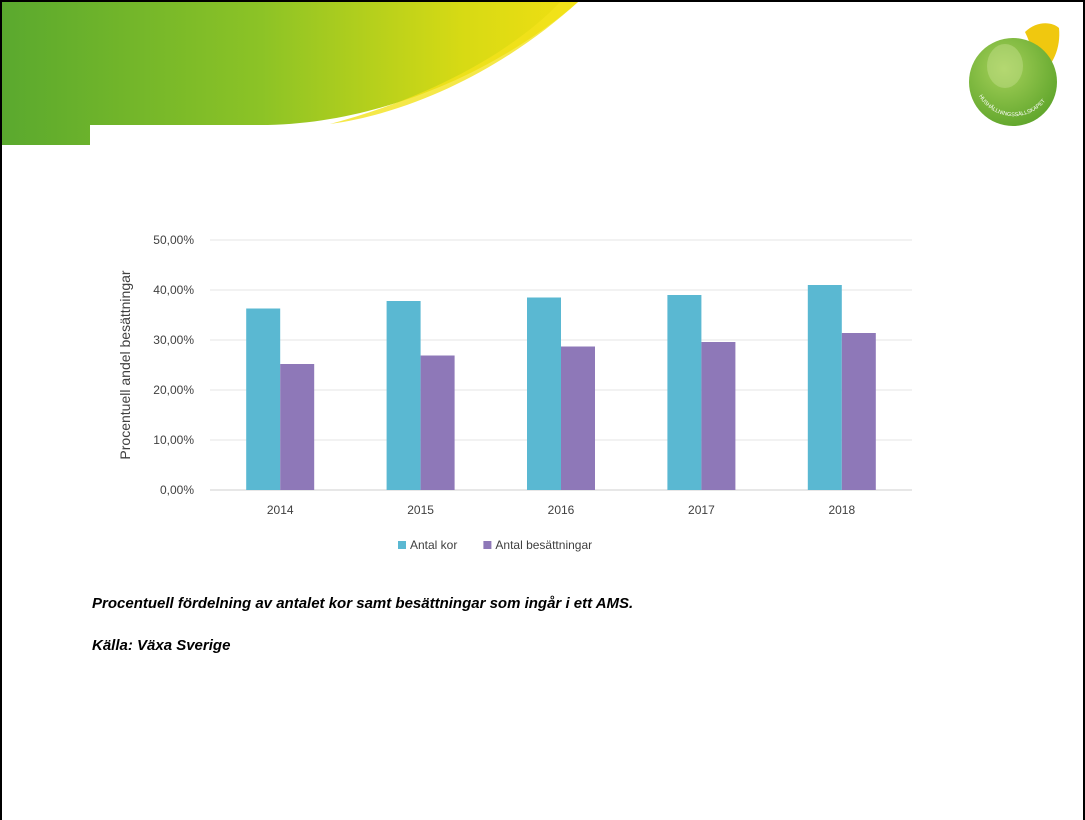 The width and height of the screenshot is (1085, 820). I want to click on y-tick-label: 40,00%, so click(173, 290).